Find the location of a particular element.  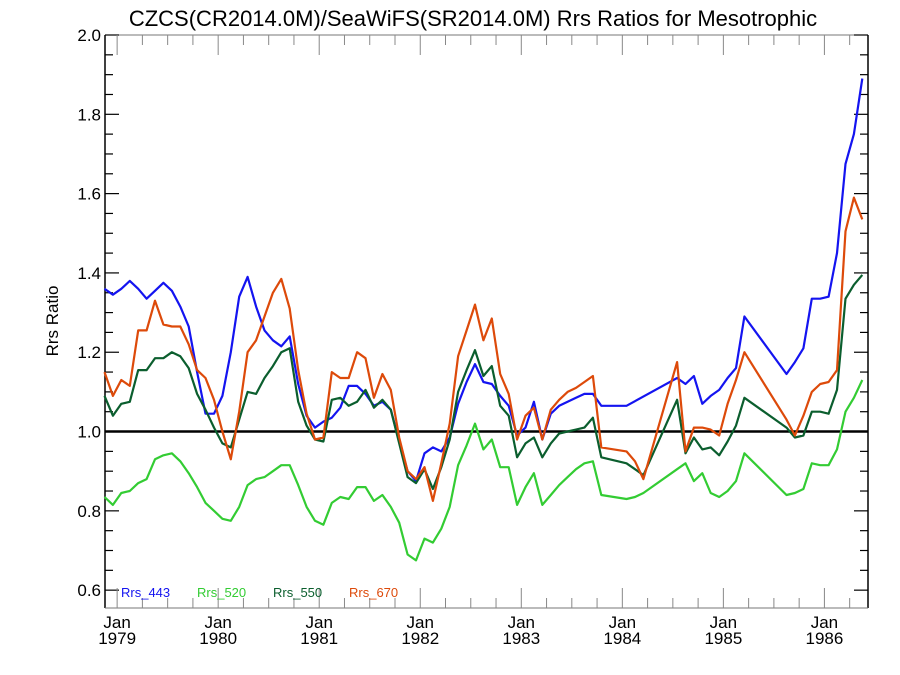

y-axis-label: Rrs Ratio is located at coordinates (52, 321).